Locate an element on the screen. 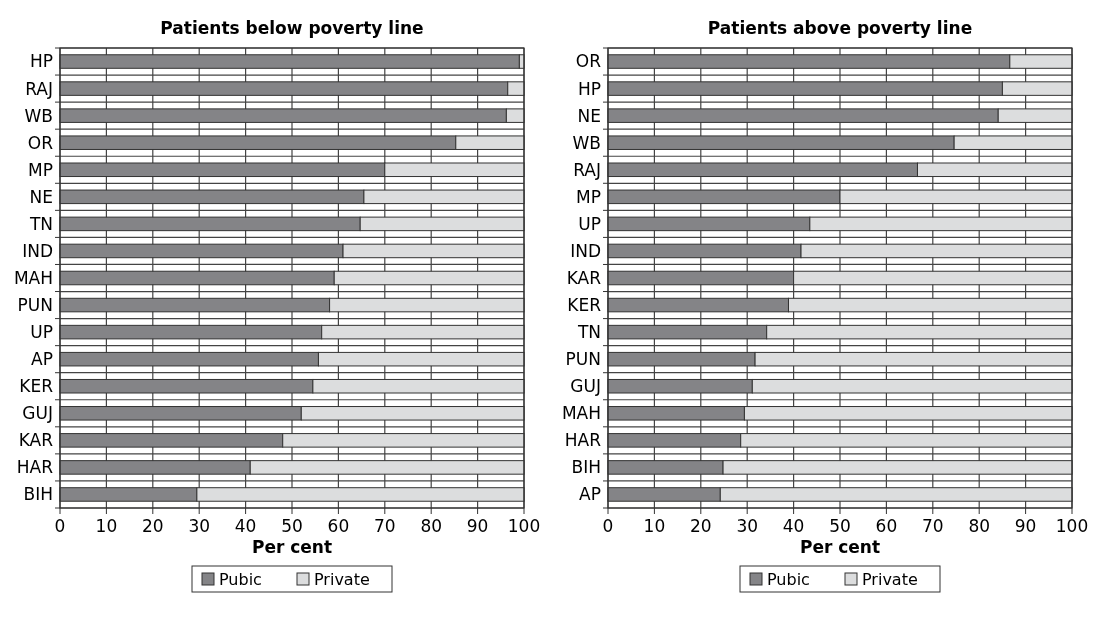 This screenshot has width=1104, height=634. chart-title: Patients above poverty line is located at coordinates (840, 28).